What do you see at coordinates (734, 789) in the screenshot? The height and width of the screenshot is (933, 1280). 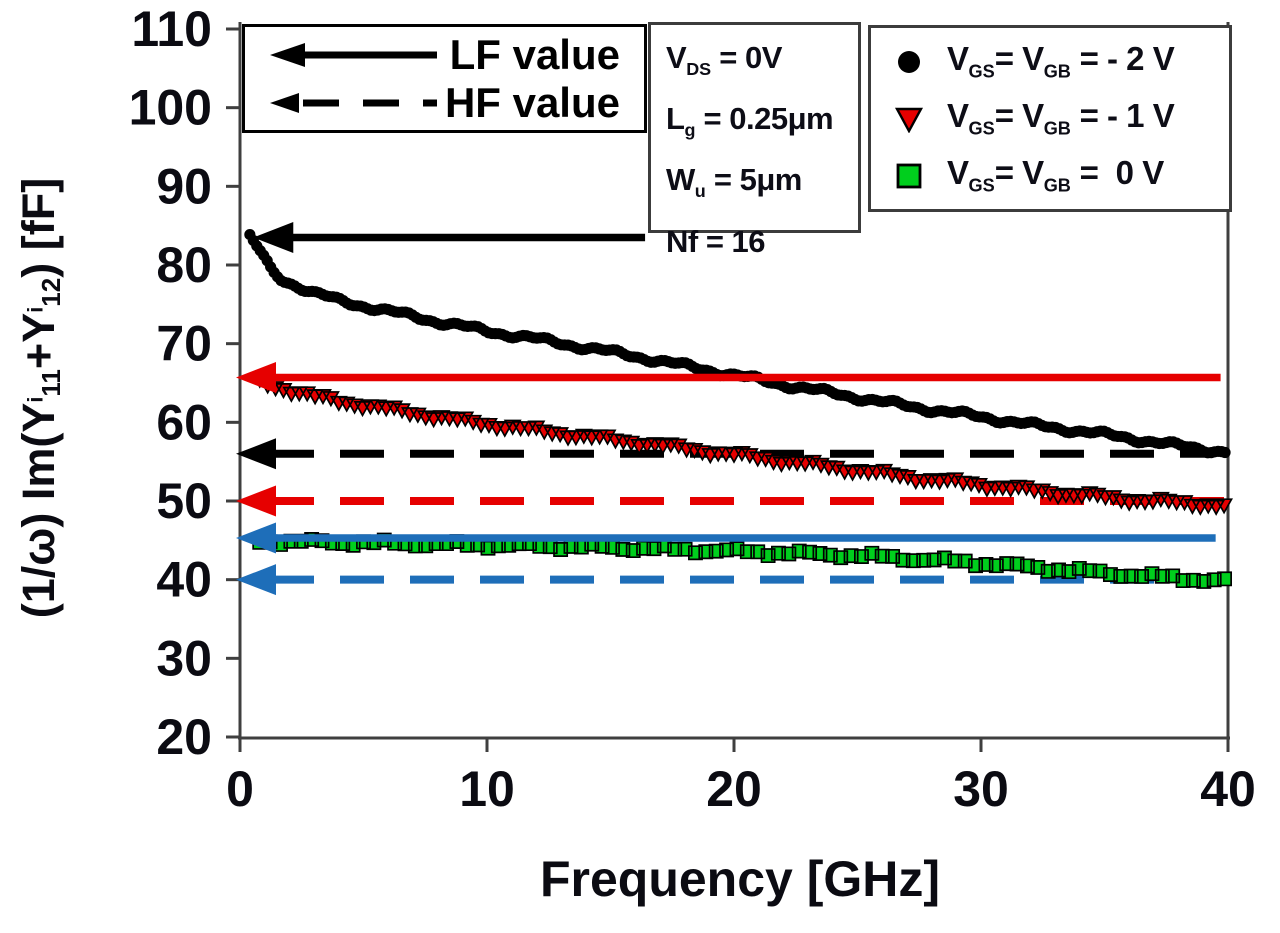 I see `x-tick-label: 20` at bounding box center [734, 789].